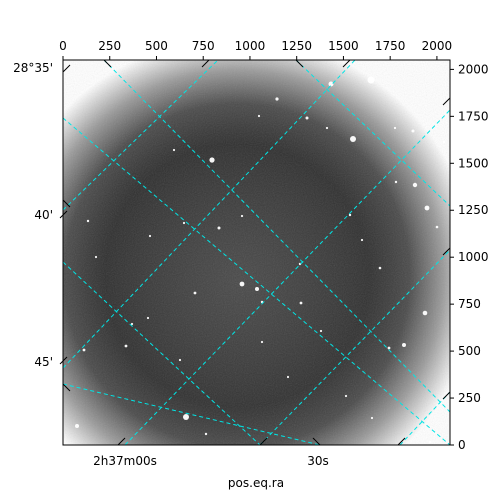 This screenshot has height=500, width=500. Describe the element at coordinates (437, 46) in the screenshot. I see `x-tick-label: 2000` at that location.